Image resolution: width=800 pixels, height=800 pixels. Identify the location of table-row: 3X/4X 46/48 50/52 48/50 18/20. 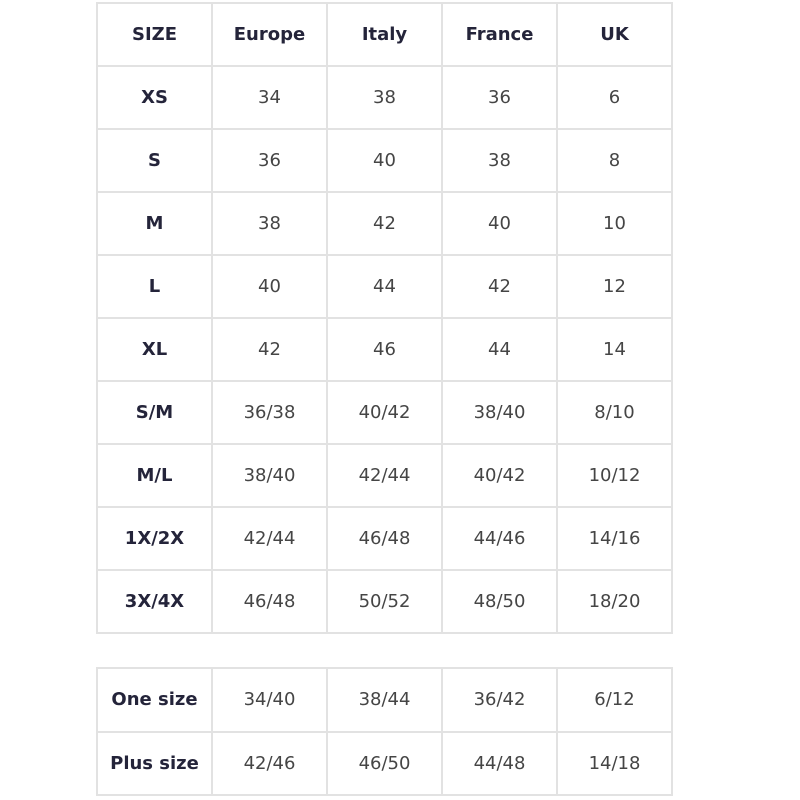
(384, 601).